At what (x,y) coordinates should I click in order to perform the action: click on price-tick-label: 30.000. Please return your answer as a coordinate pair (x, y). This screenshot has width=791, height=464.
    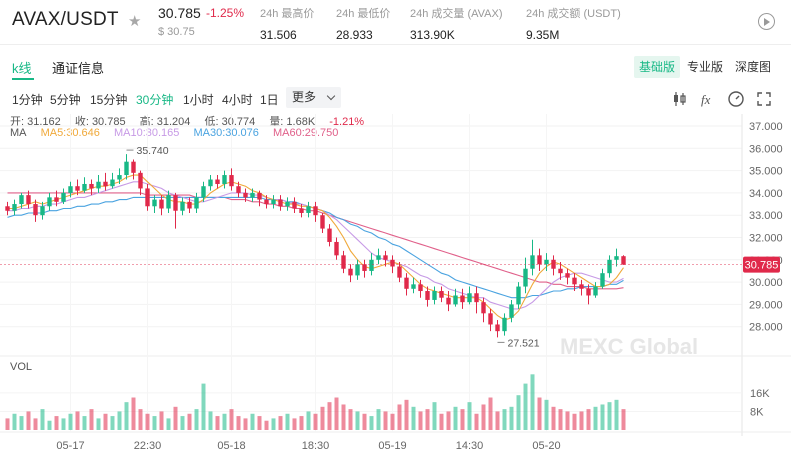
    Looking at the image, I should click on (766, 283).